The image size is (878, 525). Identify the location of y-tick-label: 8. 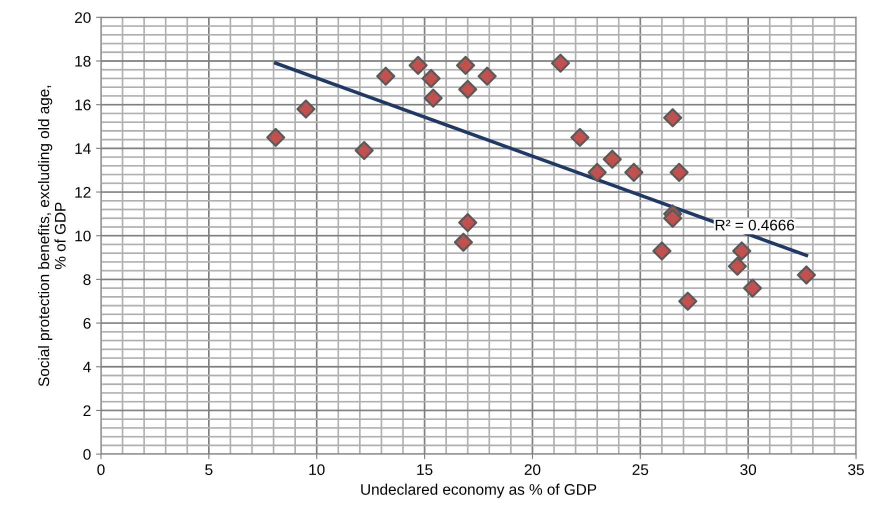
(87, 280).